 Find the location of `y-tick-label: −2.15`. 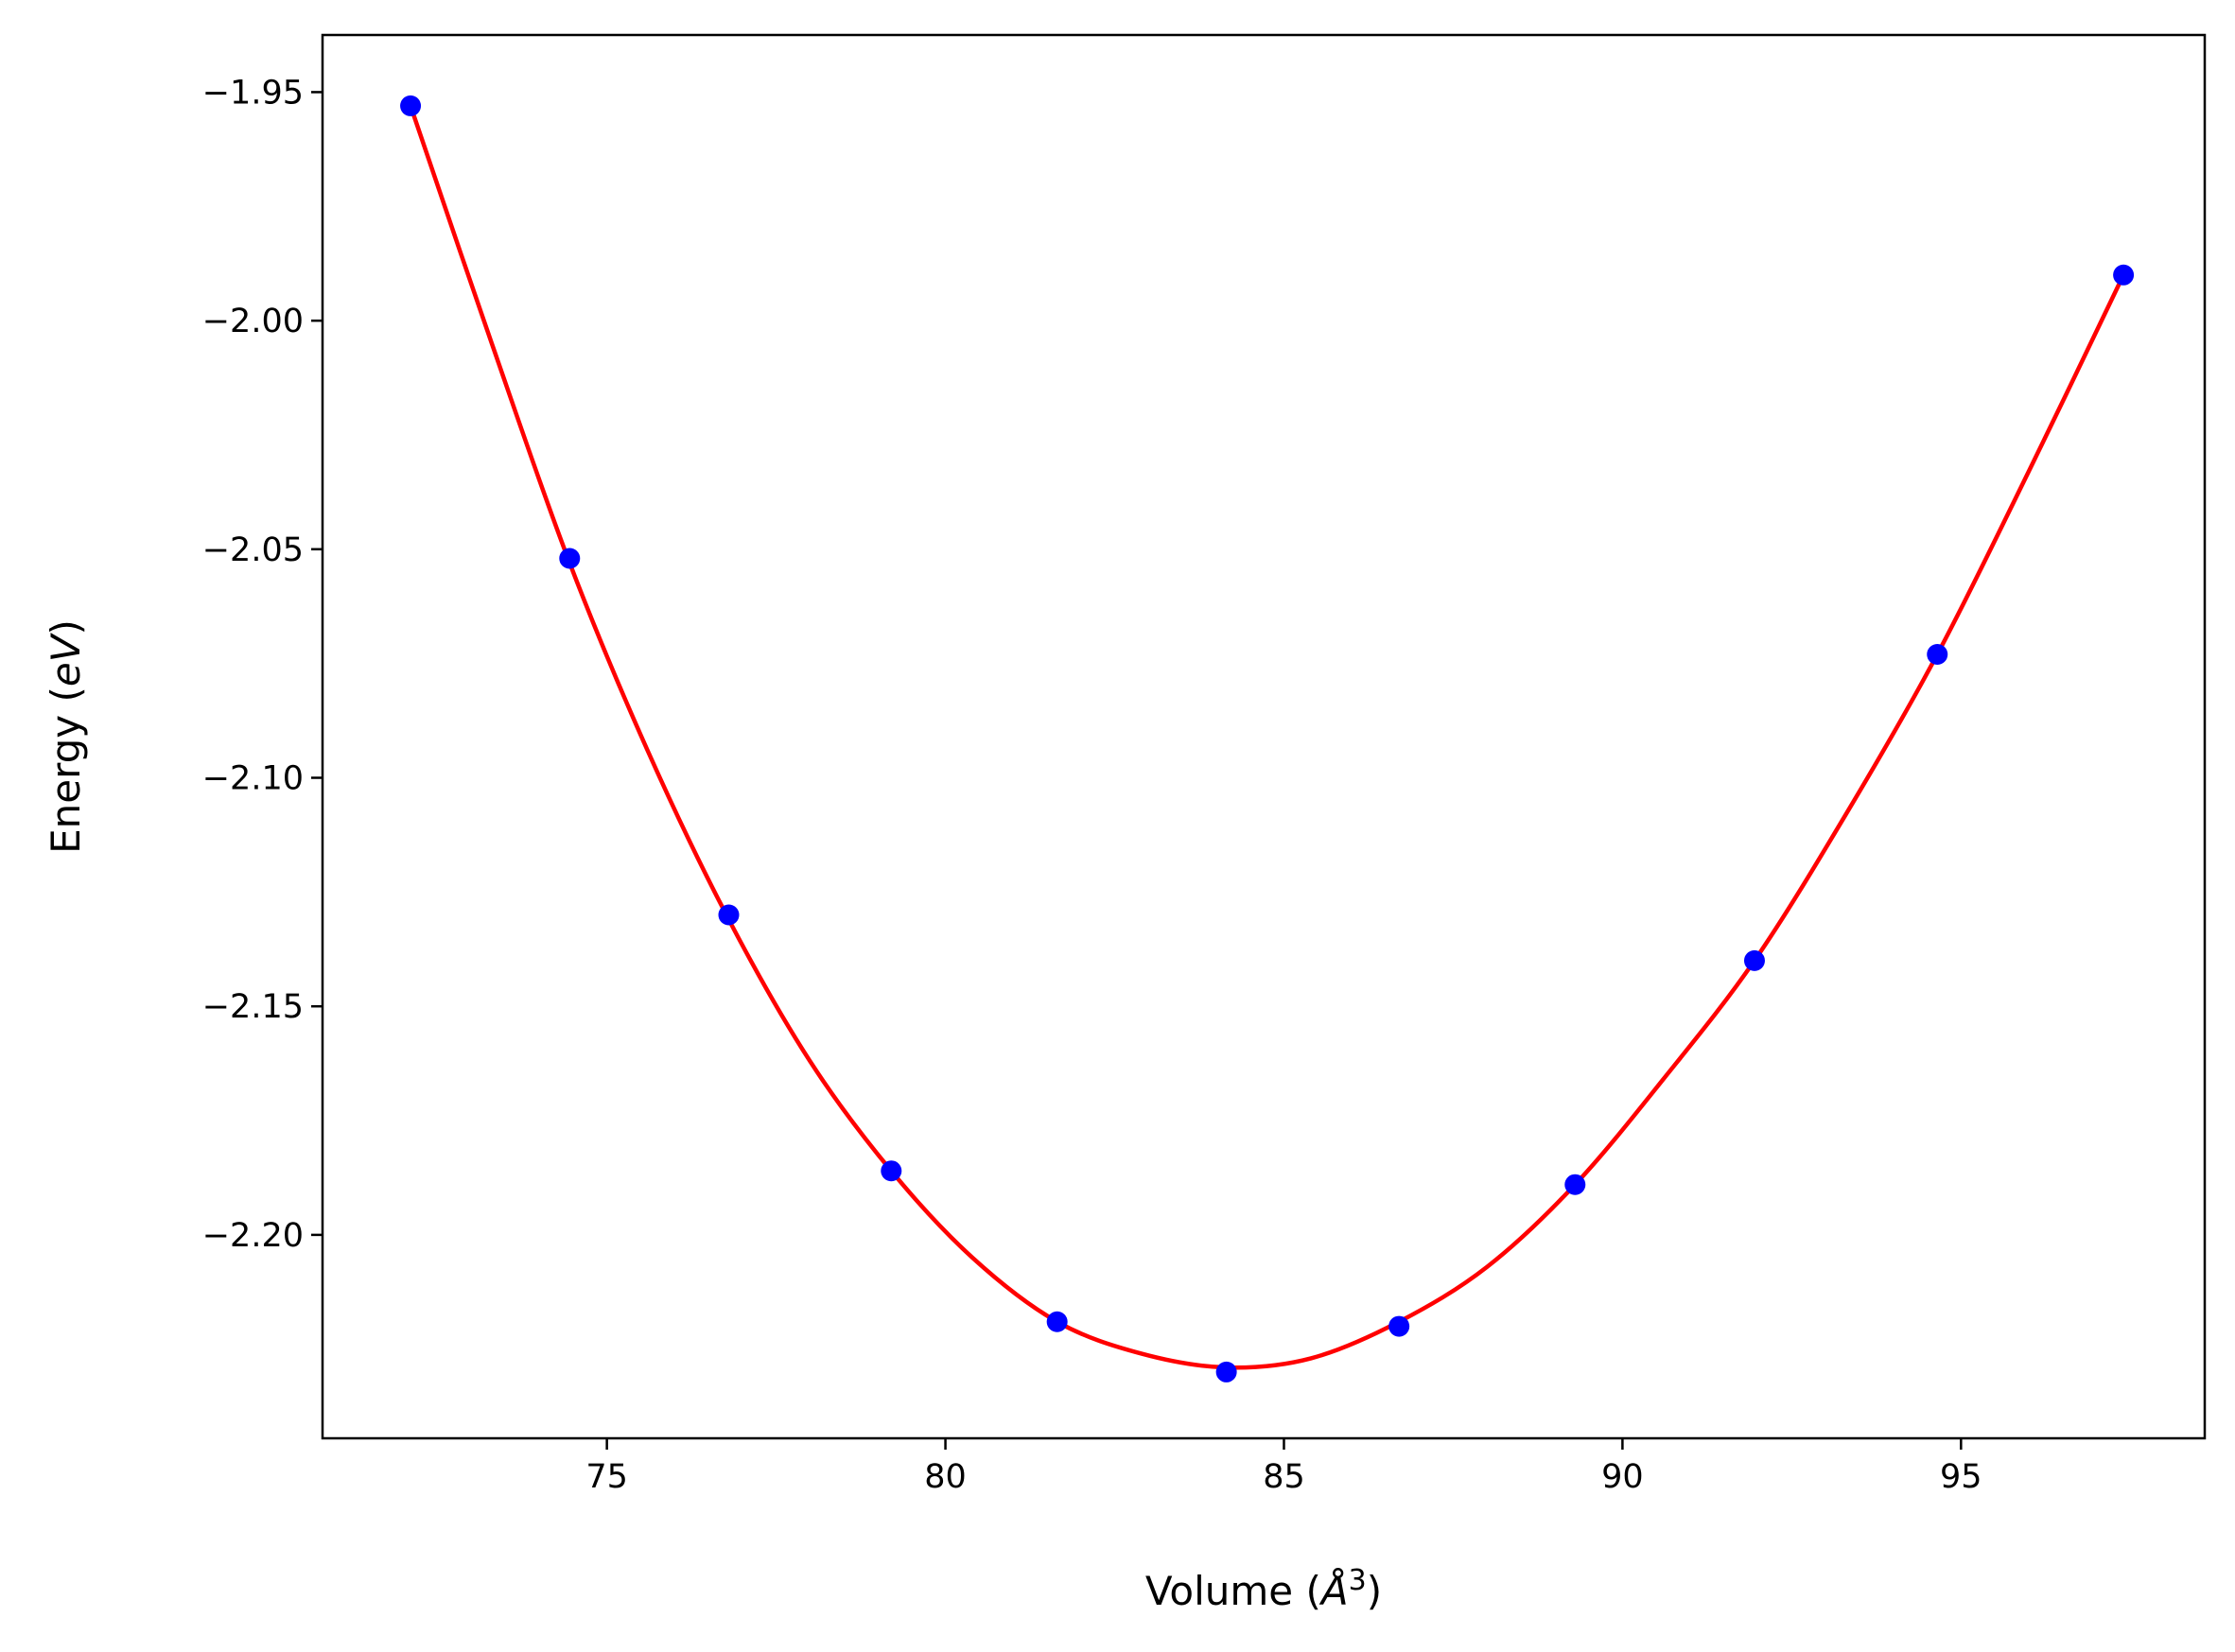

y-tick-label: −2.15 is located at coordinates (253, 1007).